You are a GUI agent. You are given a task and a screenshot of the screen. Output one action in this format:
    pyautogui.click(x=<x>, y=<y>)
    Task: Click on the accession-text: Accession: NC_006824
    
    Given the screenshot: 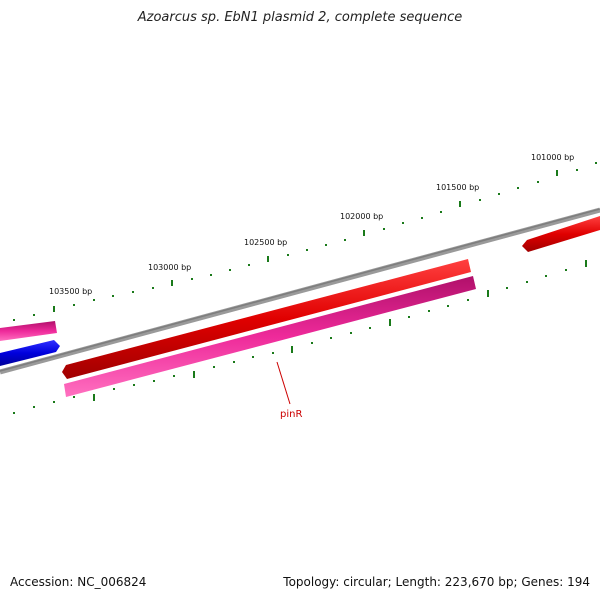 What is the action you would take?
    pyautogui.click(x=78, y=582)
    